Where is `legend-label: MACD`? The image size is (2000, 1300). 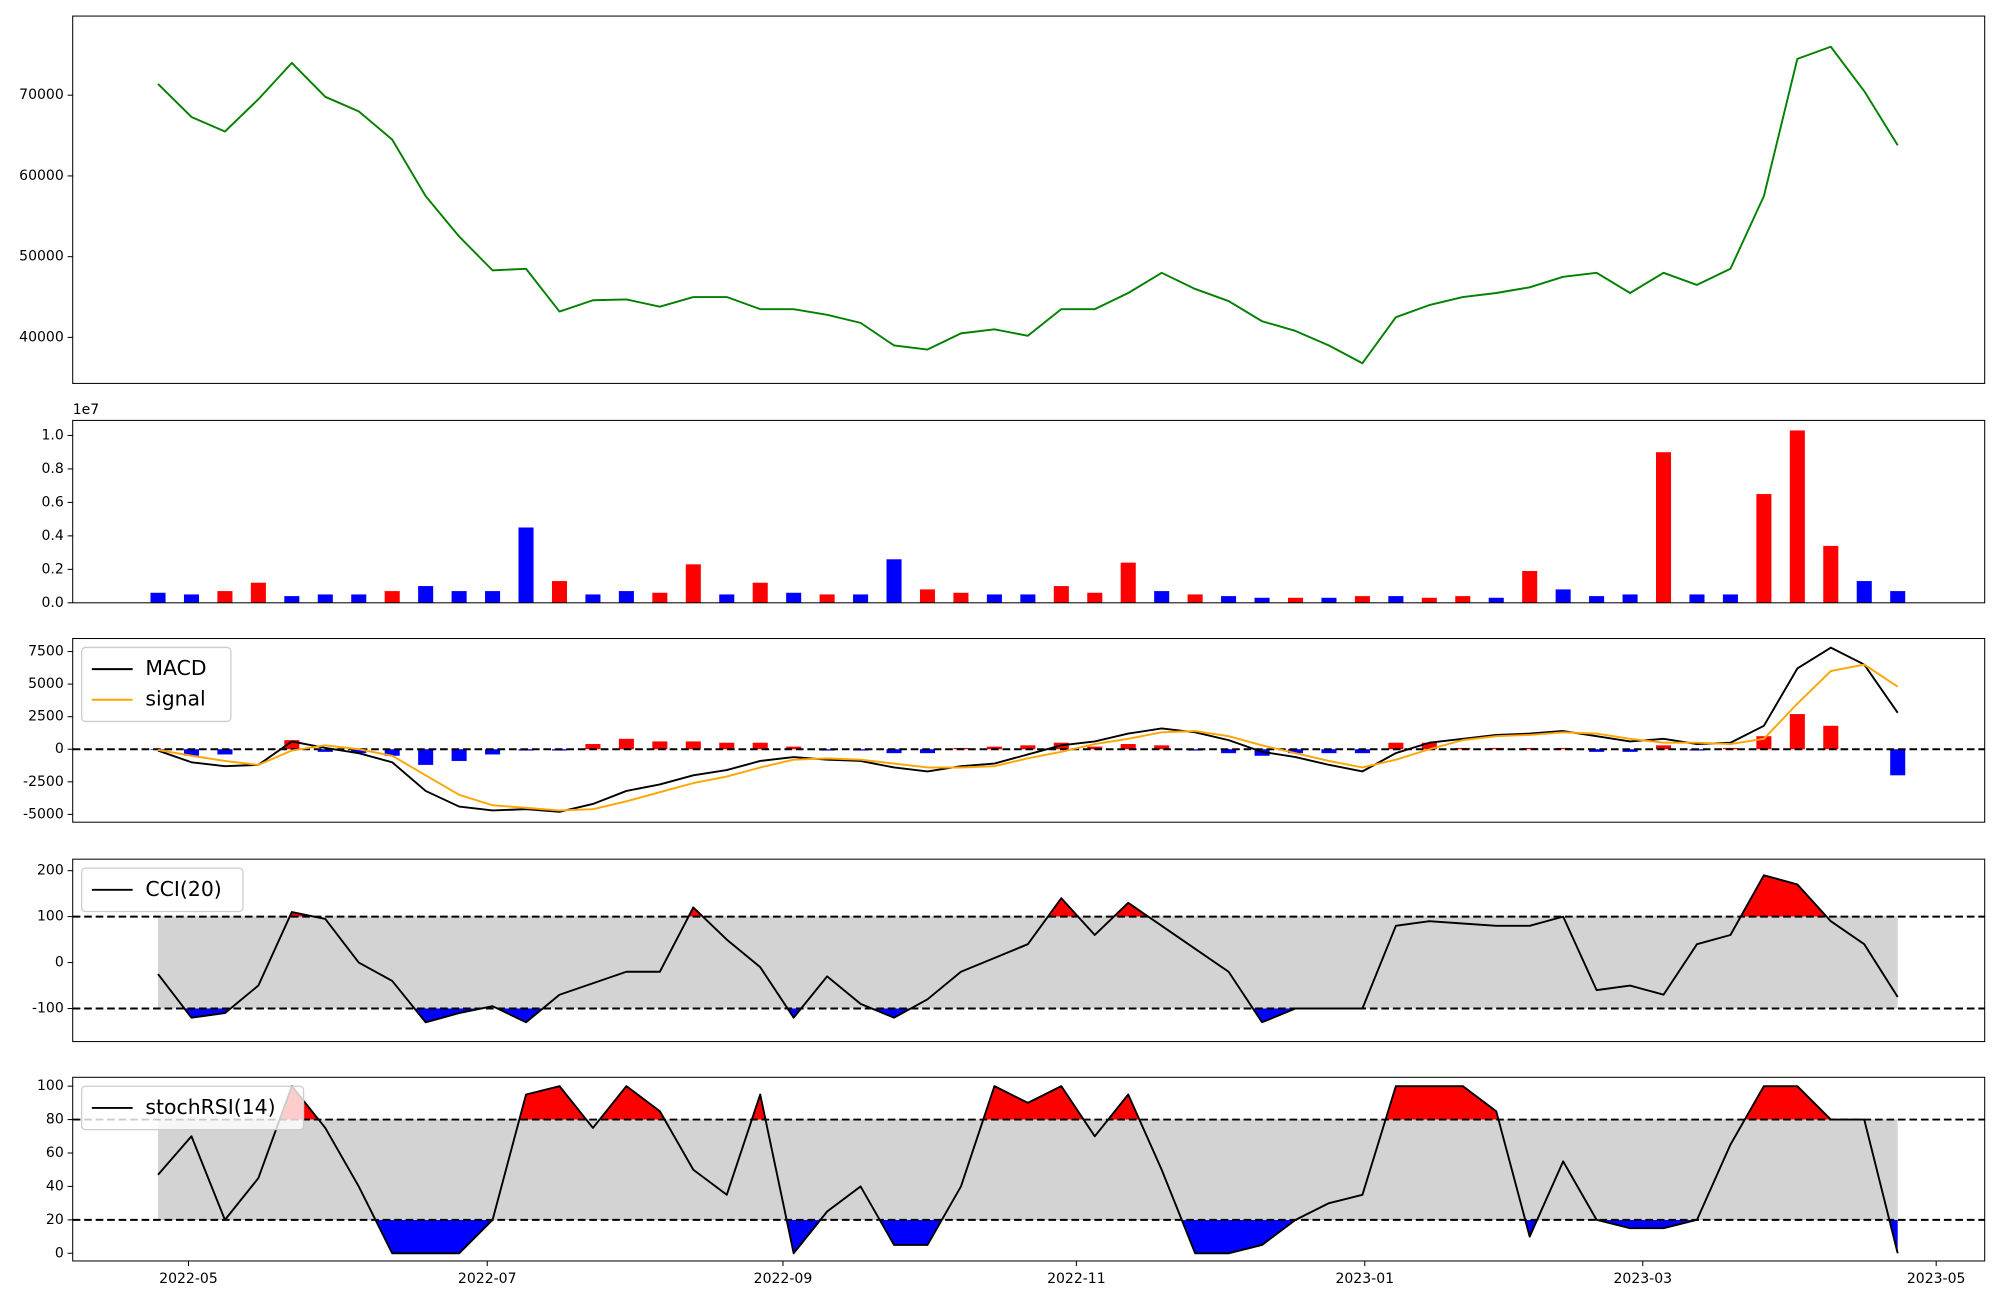 legend-label: MACD is located at coordinates (175, 668).